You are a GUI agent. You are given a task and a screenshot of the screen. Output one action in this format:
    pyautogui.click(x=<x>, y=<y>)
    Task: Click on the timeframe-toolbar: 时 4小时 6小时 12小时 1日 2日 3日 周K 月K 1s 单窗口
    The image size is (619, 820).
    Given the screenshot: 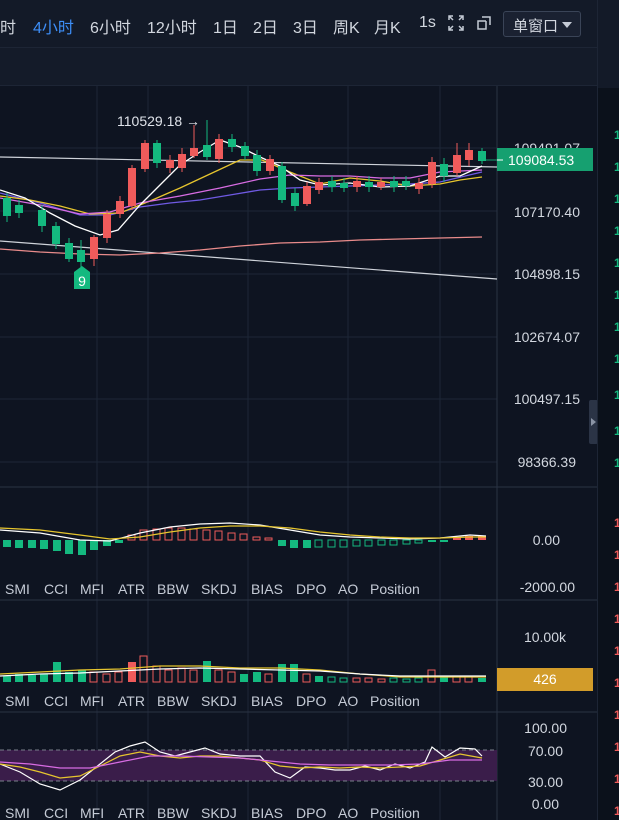 What is the action you would take?
    pyautogui.click(x=298, y=24)
    